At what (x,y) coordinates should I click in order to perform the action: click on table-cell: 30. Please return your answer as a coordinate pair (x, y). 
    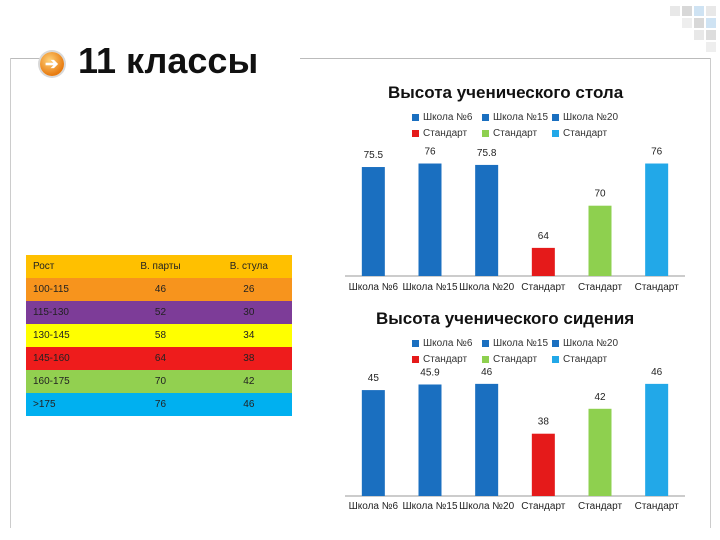
    Looking at the image, I should click on (249, 312).